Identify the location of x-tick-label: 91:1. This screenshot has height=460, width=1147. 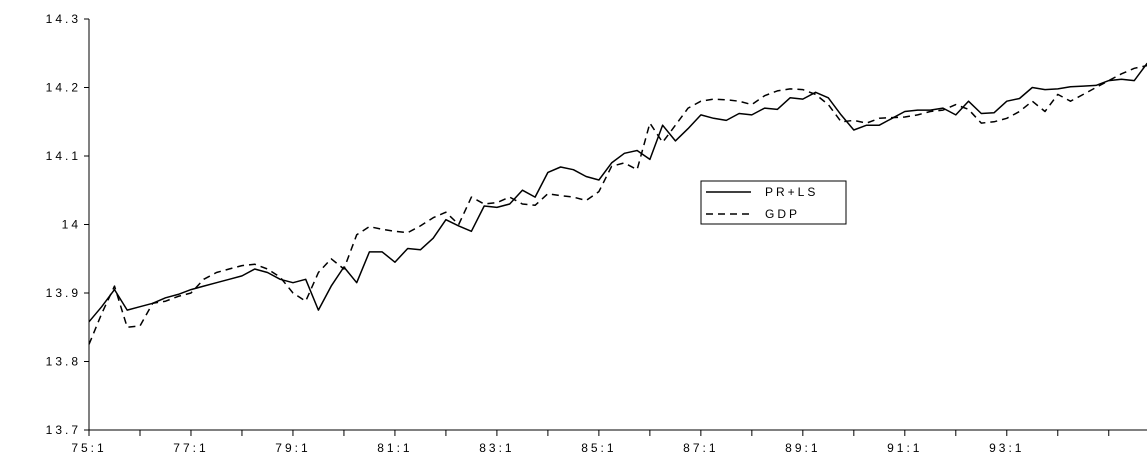
(904, 448).